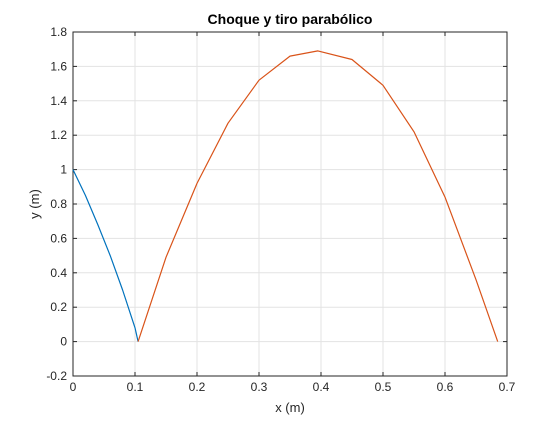  Describe the element at coordinates (58, 32) in the screenshot. I see `y-tick-label: 1.8` at that location.